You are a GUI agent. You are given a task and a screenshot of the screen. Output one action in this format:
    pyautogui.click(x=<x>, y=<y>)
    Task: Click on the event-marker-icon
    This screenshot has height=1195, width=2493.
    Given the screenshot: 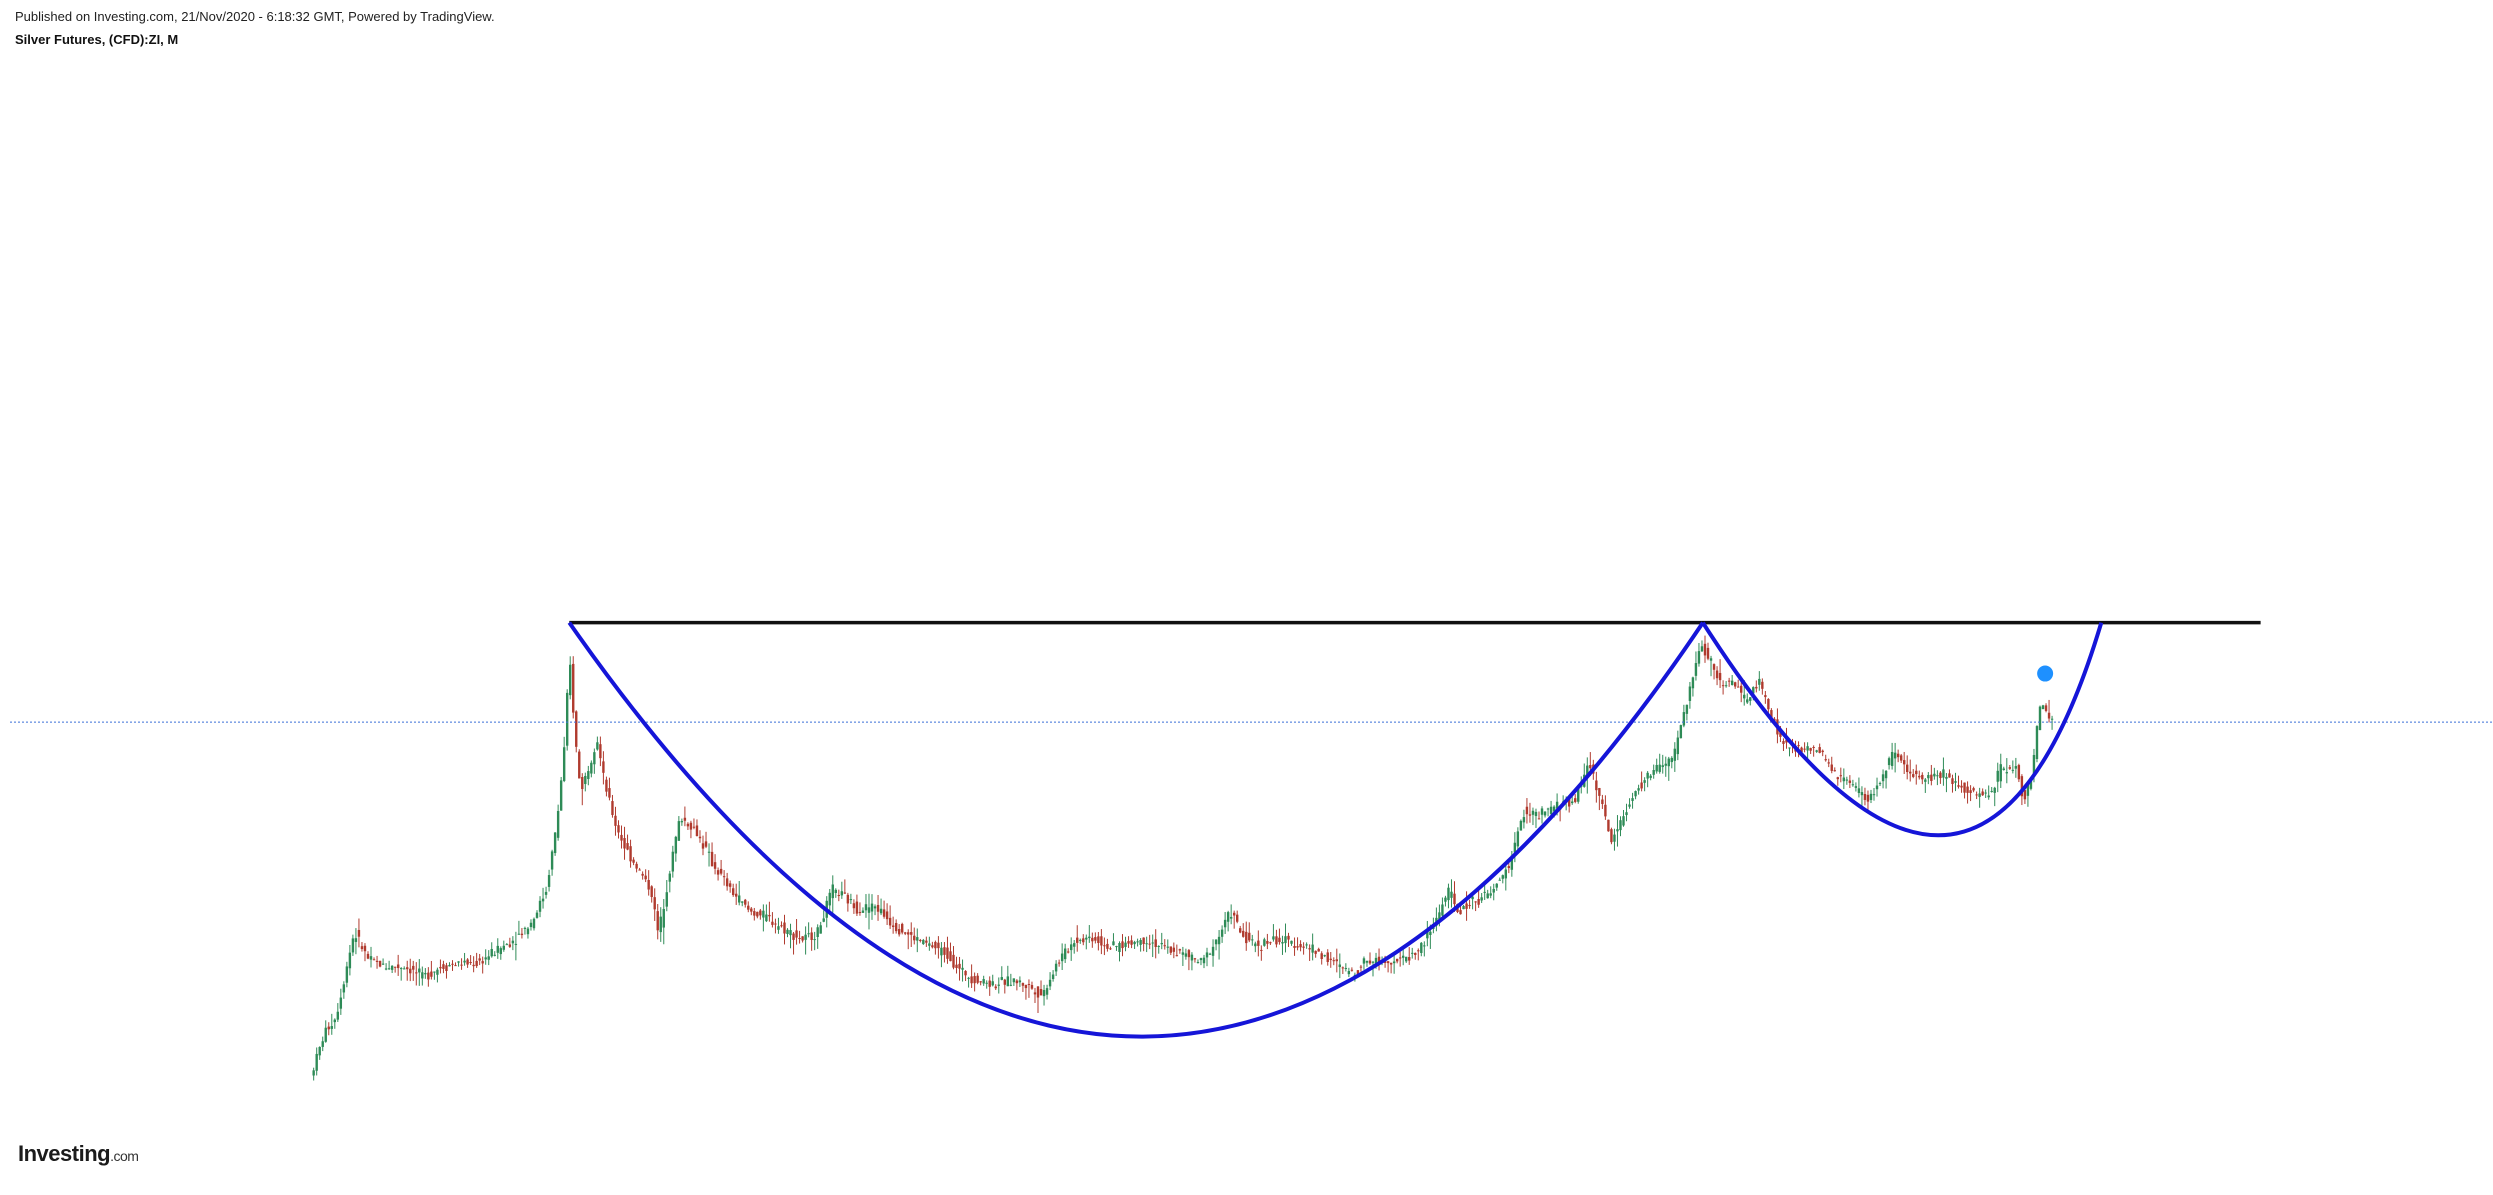 What is the action you would take?
    pyautogui.click(x=2045, y=673)
    